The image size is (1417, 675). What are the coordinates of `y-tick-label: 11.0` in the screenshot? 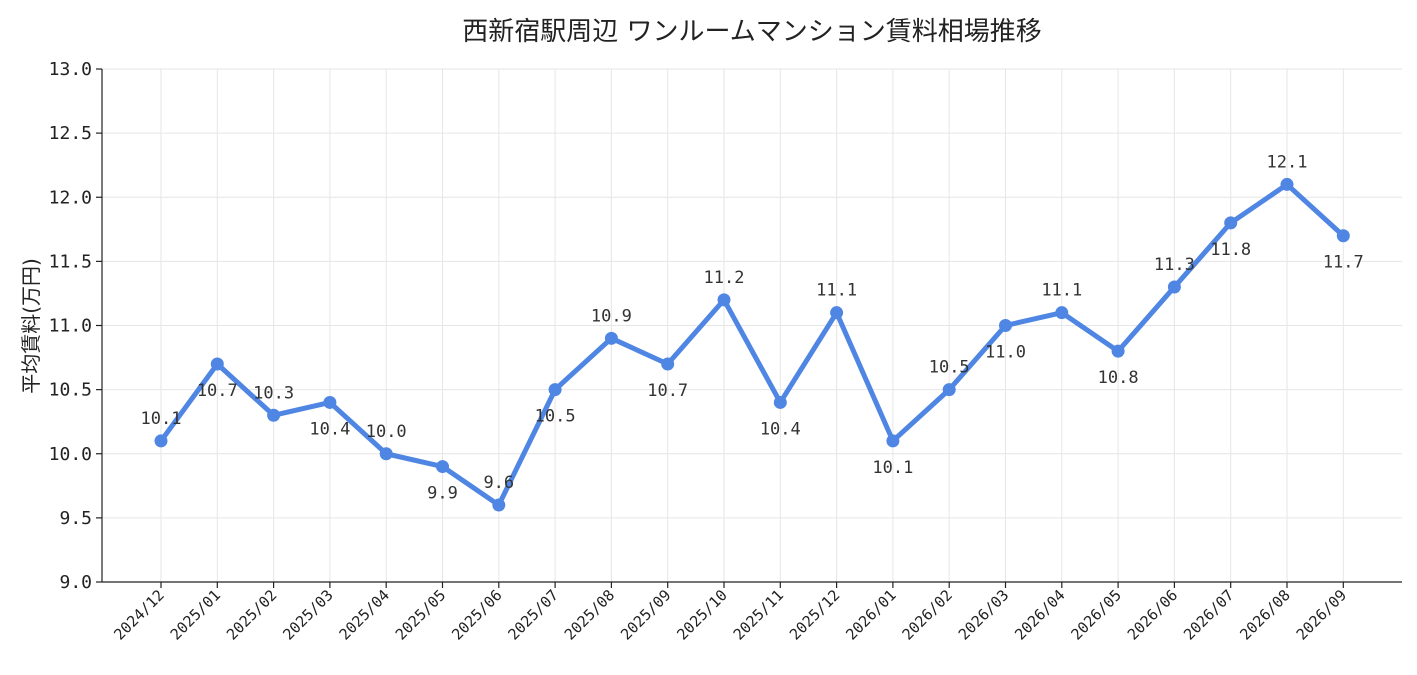 It's located at (70, 326).